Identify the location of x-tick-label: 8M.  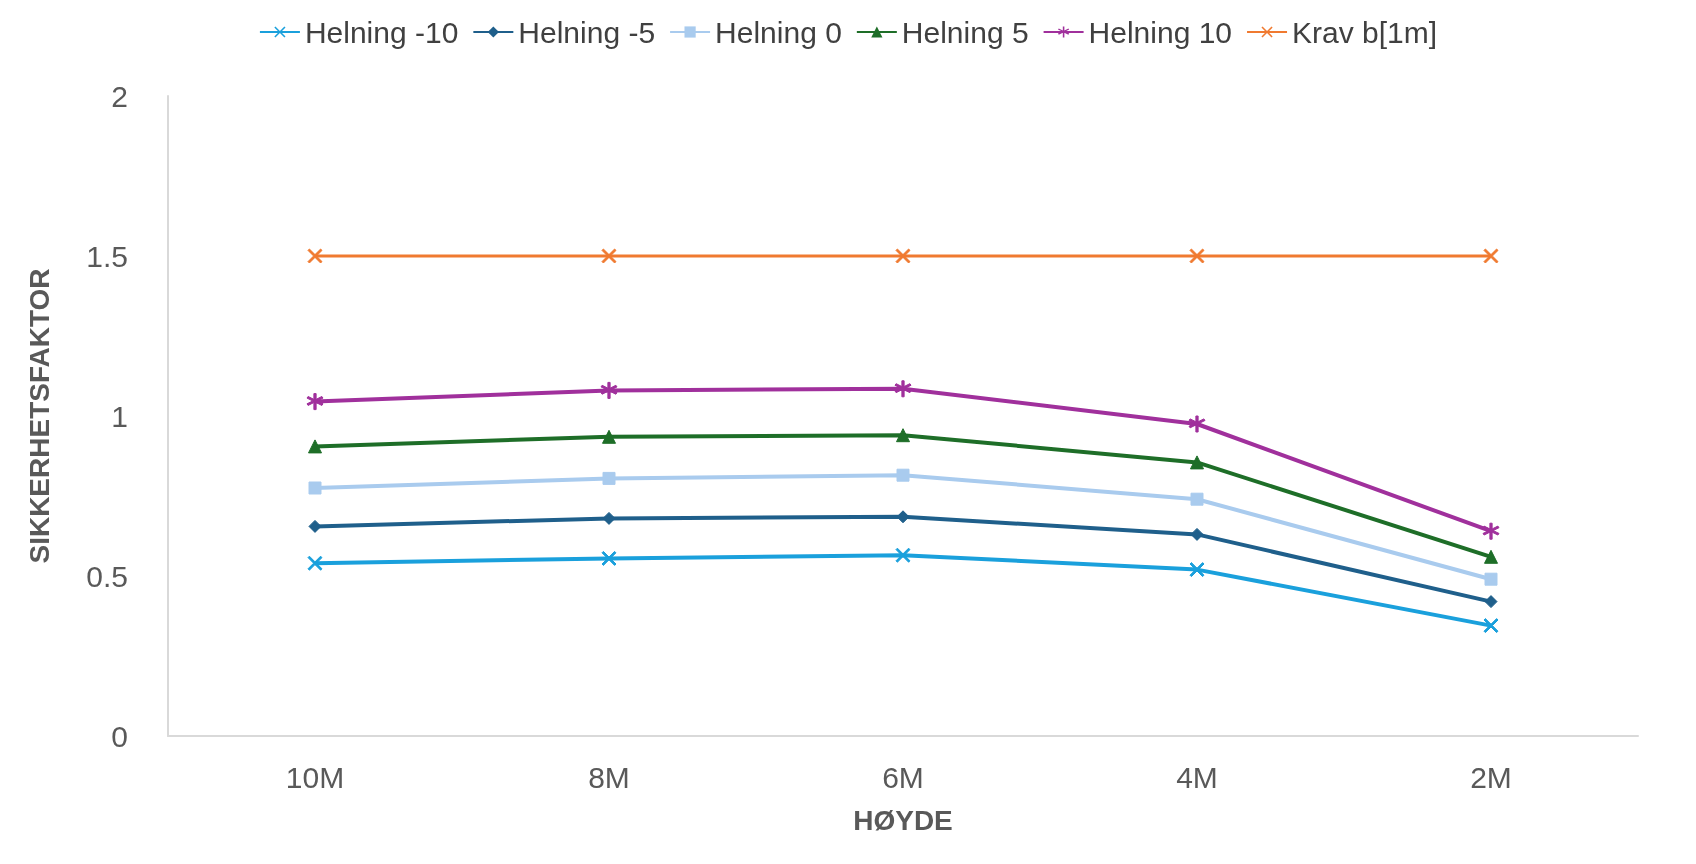
(609, 777).